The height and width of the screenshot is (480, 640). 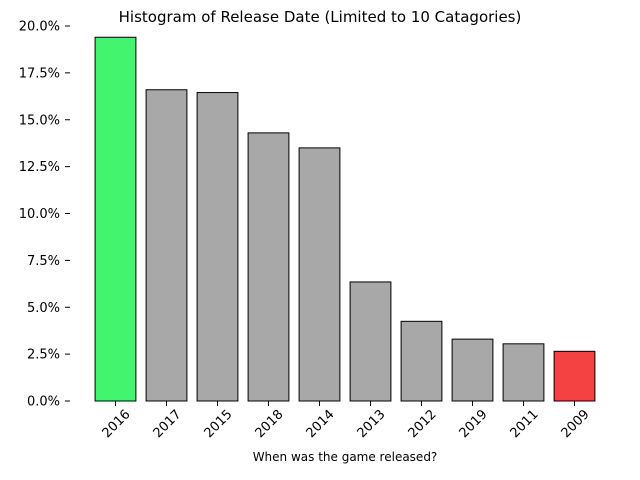 What do you see at coordinates (168, 424) in the screenshot?
I see `x-tick-label: 2017` at bounding box center [168, 424].